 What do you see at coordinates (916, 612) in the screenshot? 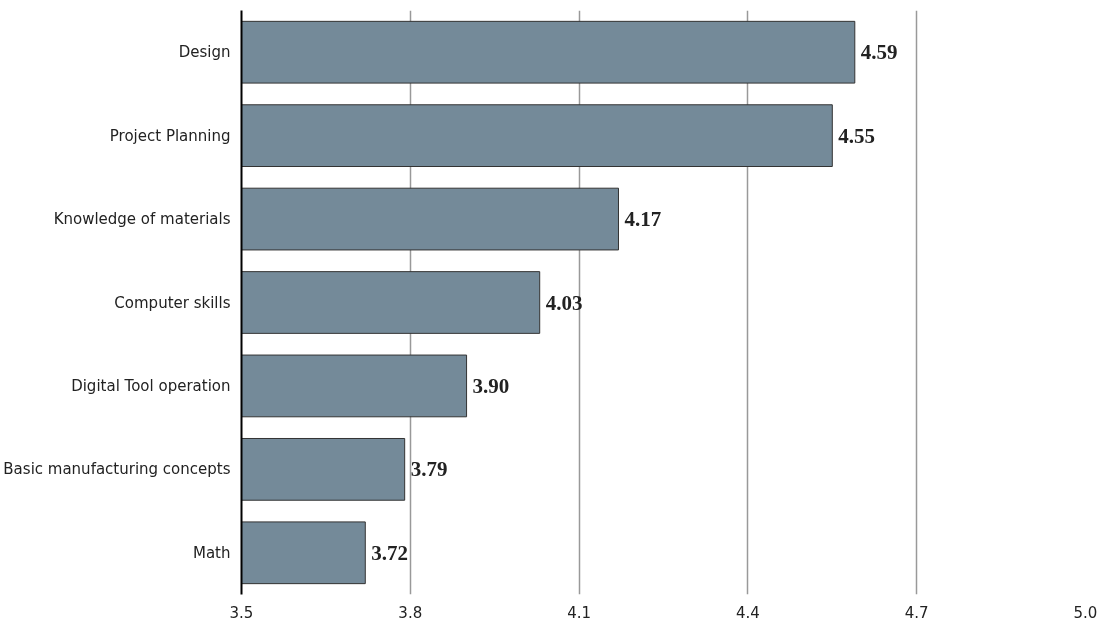
I see `x-tick-label: 4.7` at bounding box center [916, 612].